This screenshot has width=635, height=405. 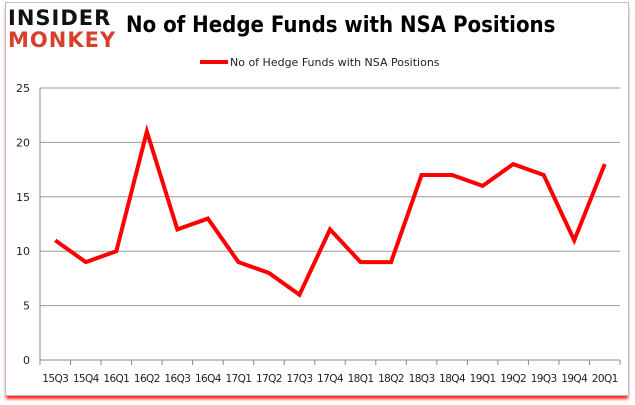 What do you see at coordinates (335, 62) in the screenshot?
I see `legend-label: No of Hedge Funds with NSA Positions` at bounding box center [335, 62].